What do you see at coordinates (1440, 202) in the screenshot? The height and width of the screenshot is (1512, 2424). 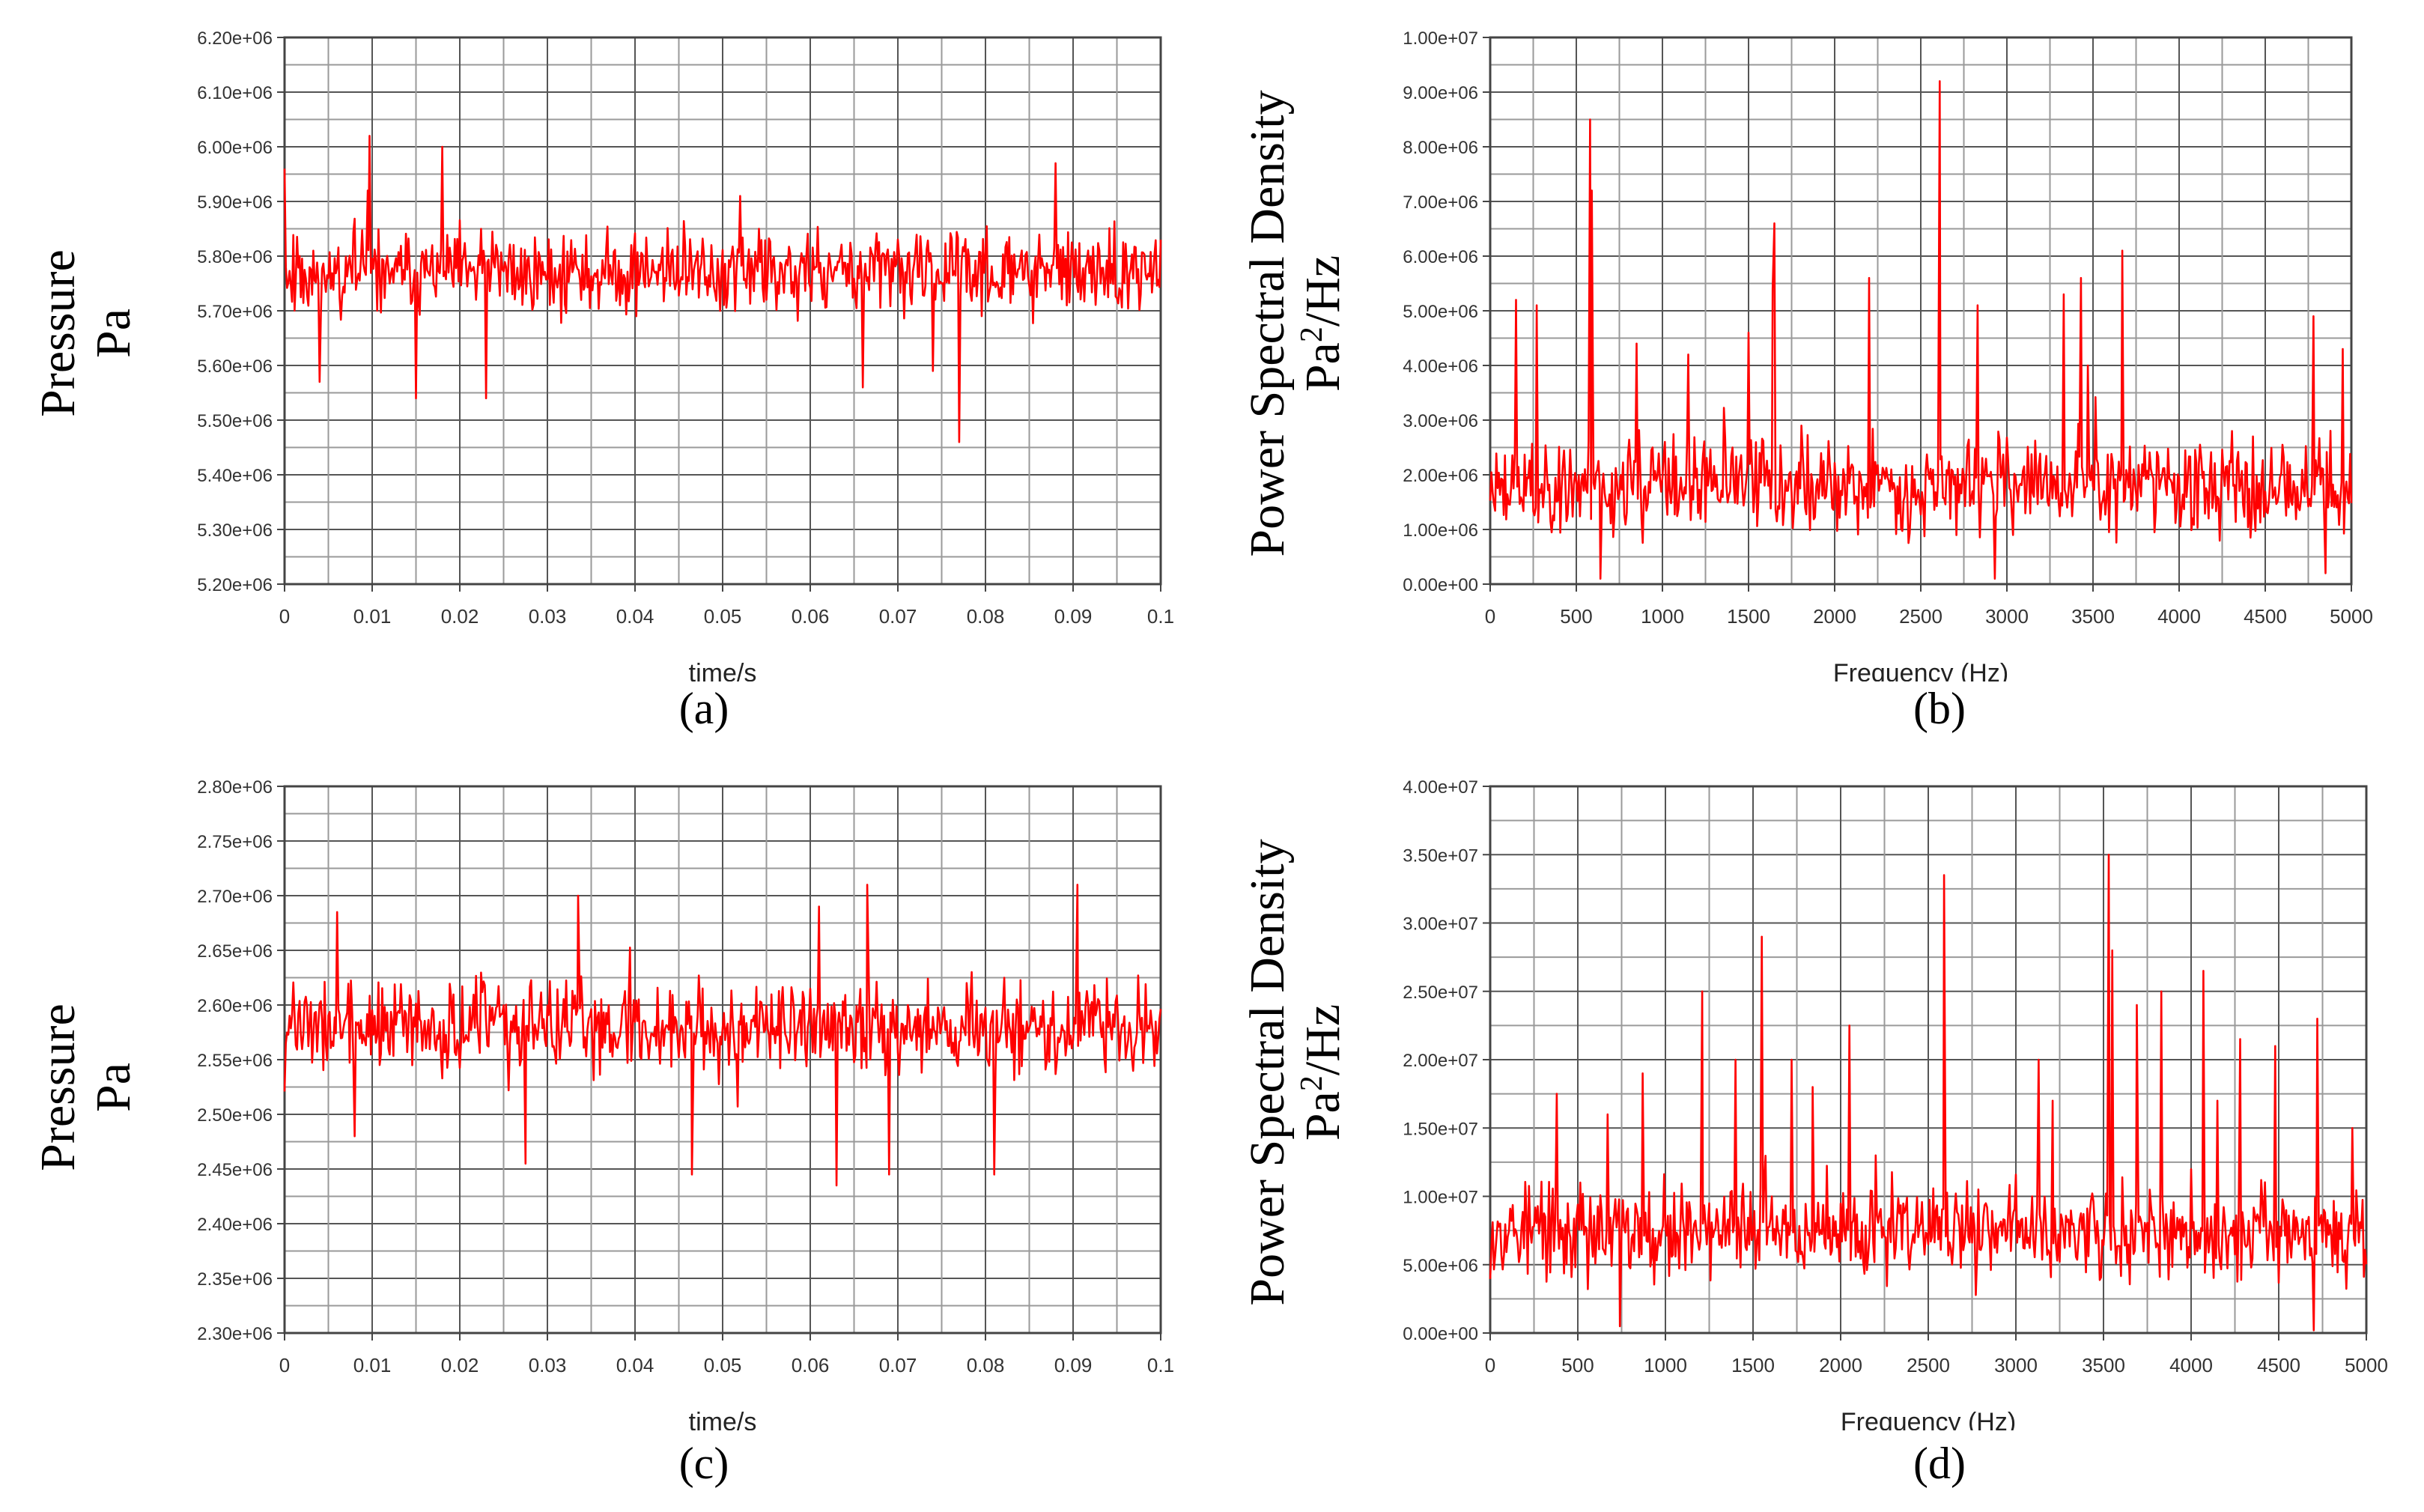 I see `y-tick-label: 7.00e+06` at bounding box center [1440, 202].